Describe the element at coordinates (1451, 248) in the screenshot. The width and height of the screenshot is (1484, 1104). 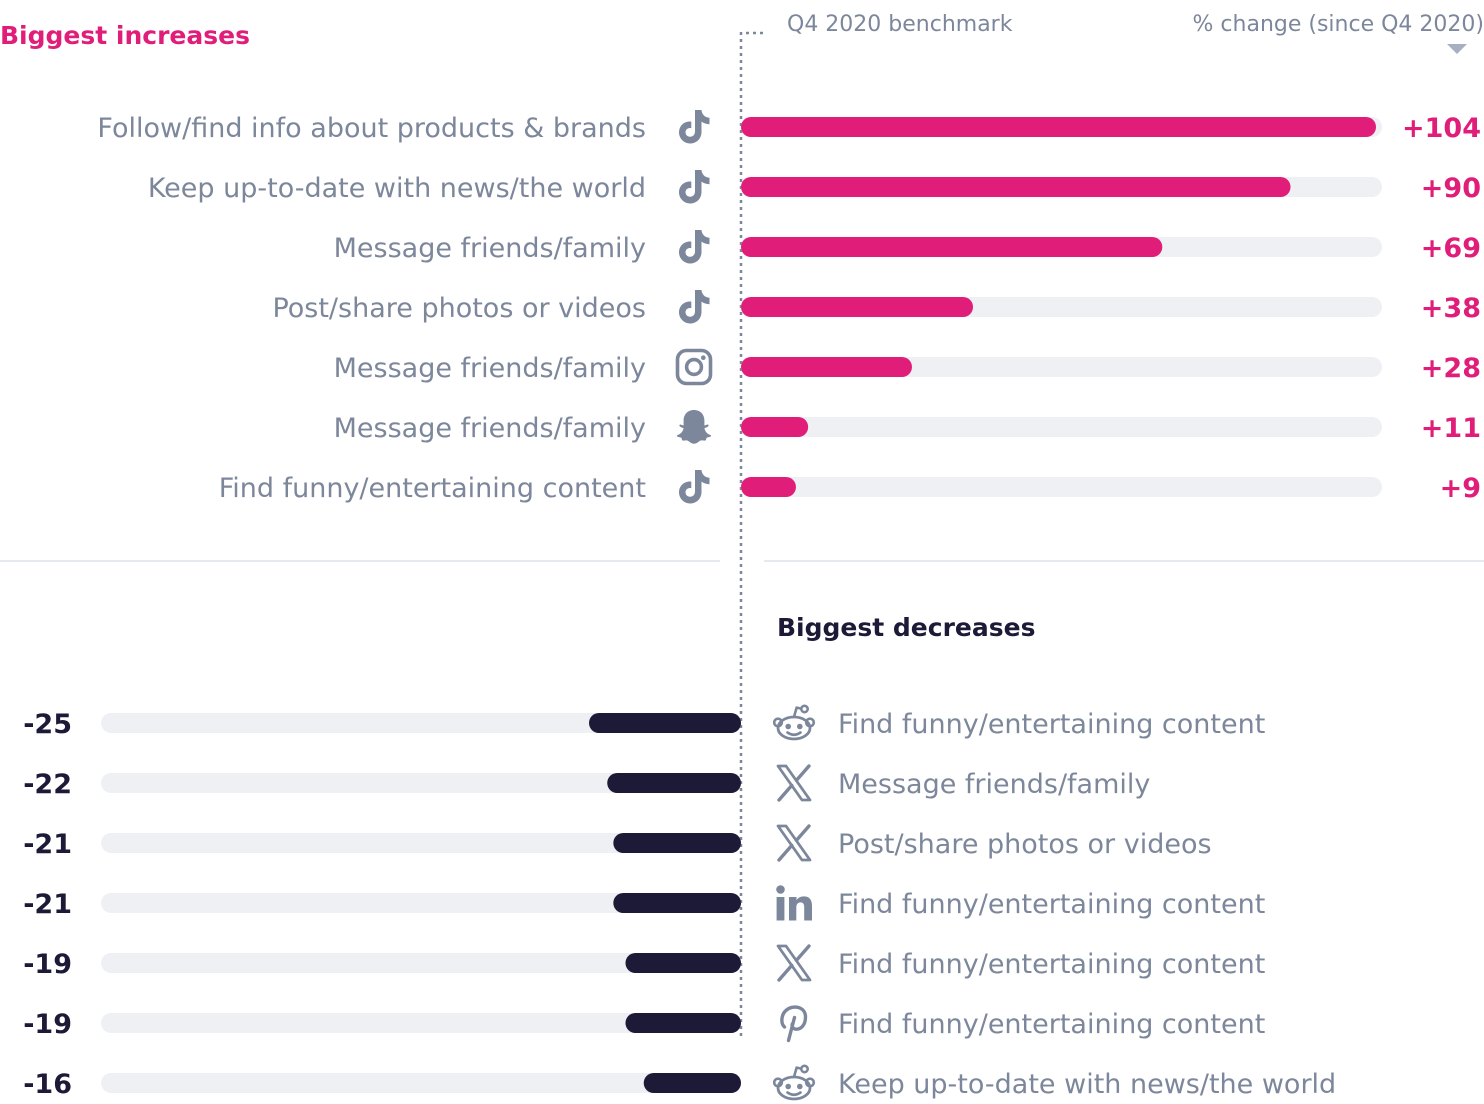
I see `increase-value: +69` at that location.